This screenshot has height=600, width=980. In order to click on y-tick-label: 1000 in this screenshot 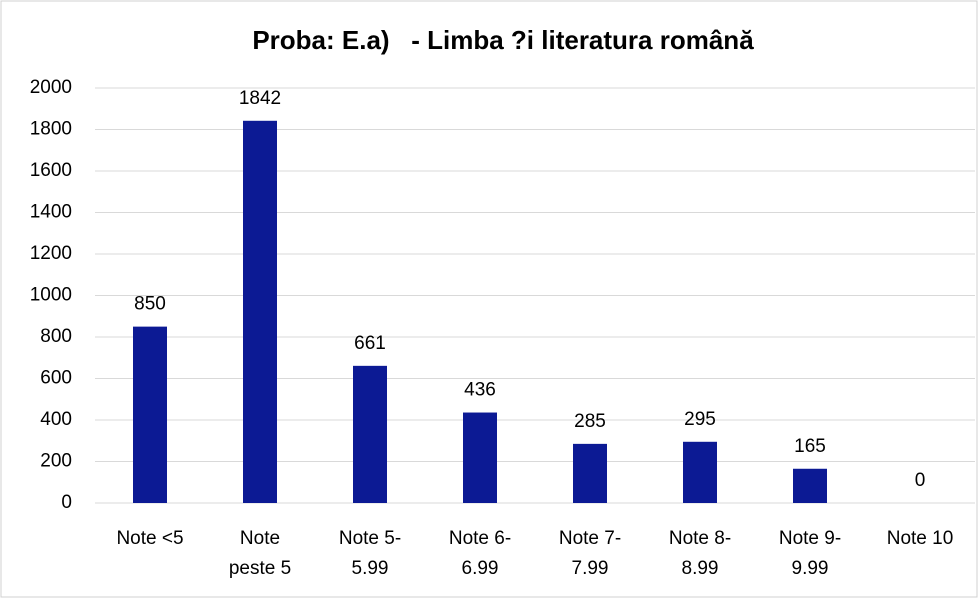, I will do `click(51, 295)`.